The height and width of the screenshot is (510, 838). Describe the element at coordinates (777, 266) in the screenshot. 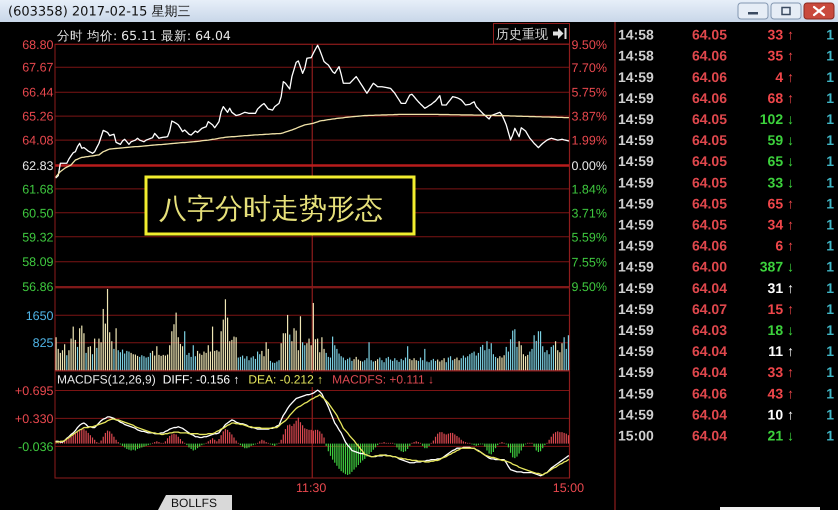

I see `data-label: 387 ↓` at that location.